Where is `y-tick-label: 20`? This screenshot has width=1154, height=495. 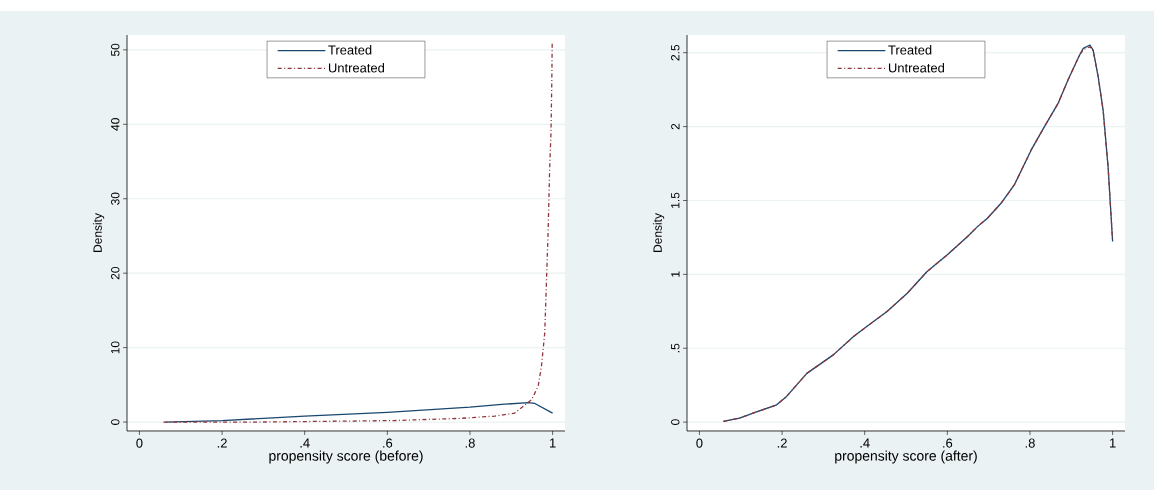 y-tick-label: 20 is located at coordinates (115, 273).